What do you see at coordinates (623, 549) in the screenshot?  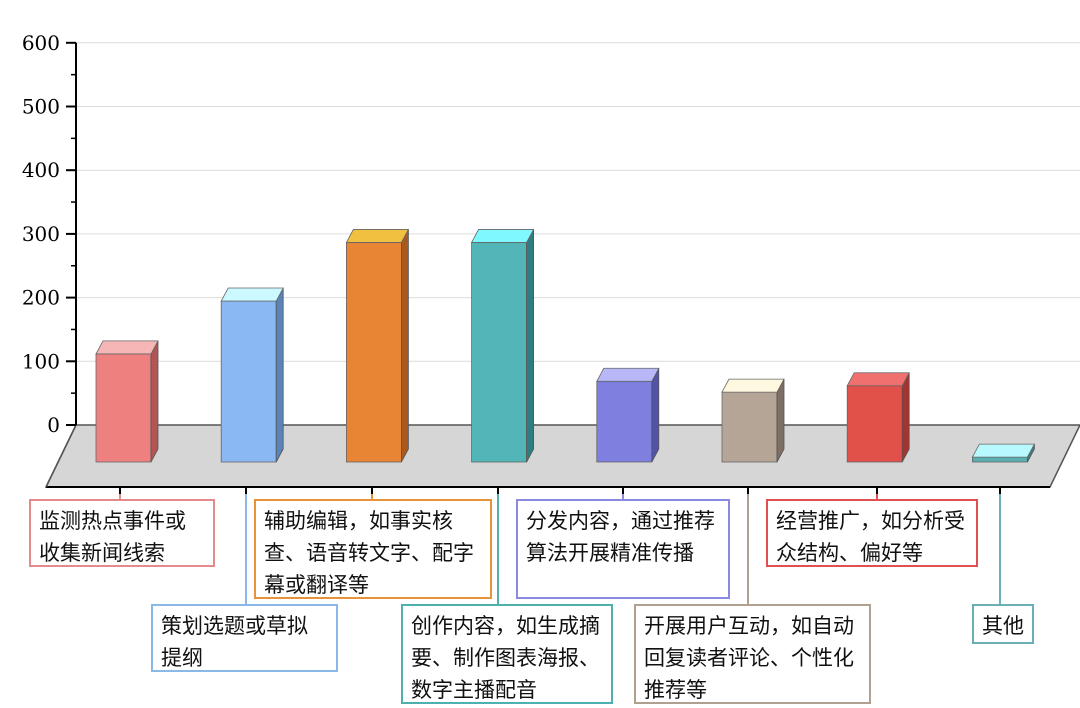 I see `x-category-label: 分发内容，通过推荐算法开展精准传播` at bounding box center [623, 549].